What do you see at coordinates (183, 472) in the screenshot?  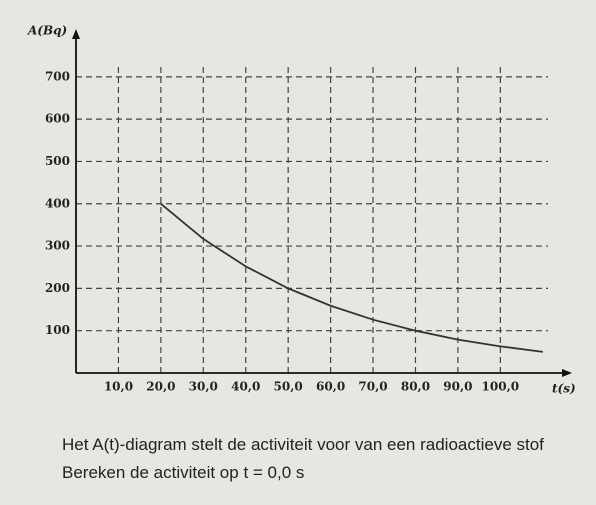 I see `caption-line: Bereken de activiteit op t = 0,0 s` at bounding box center [183, 472].